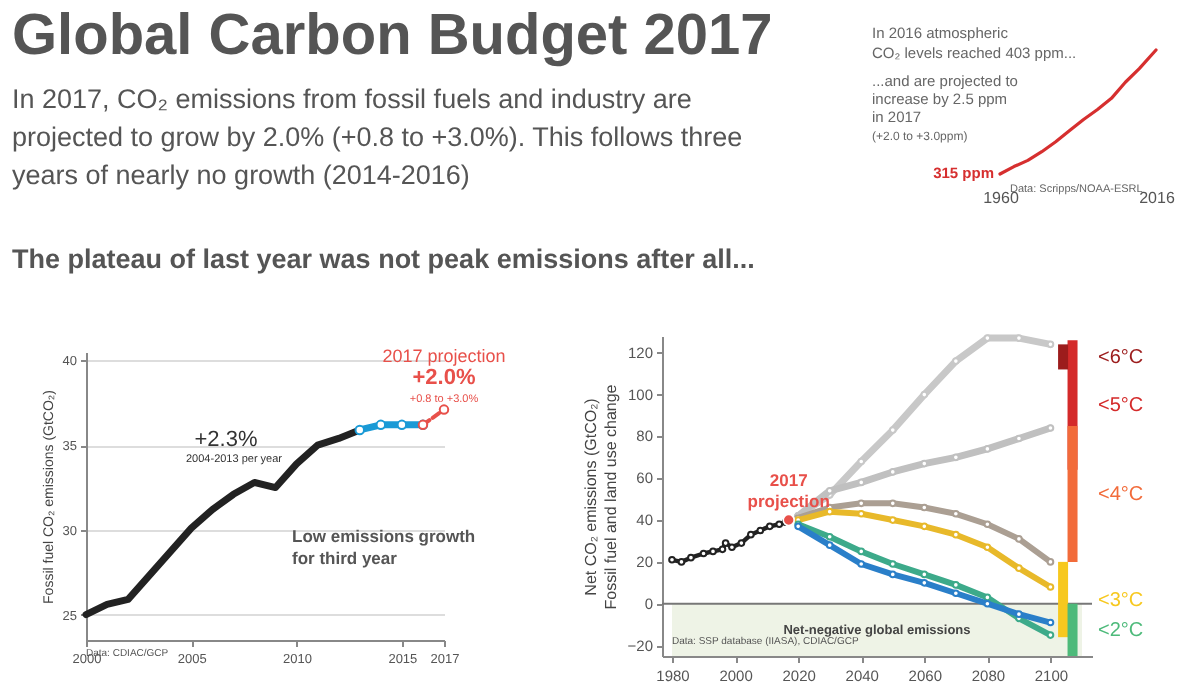 Image resolution: width=1180 pixels, height=686 pixels. What do you see at coordinates (226, 440) in the screenshot?
I see `annotation: +2.3%` at bounding box center [226, 440].